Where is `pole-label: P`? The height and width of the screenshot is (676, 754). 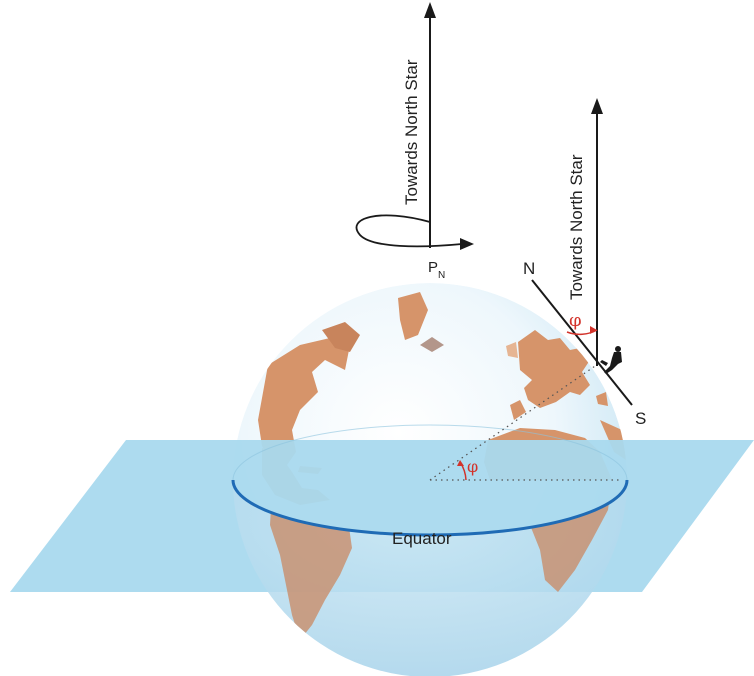
pole-label: P is located at coordinates (433, 267).